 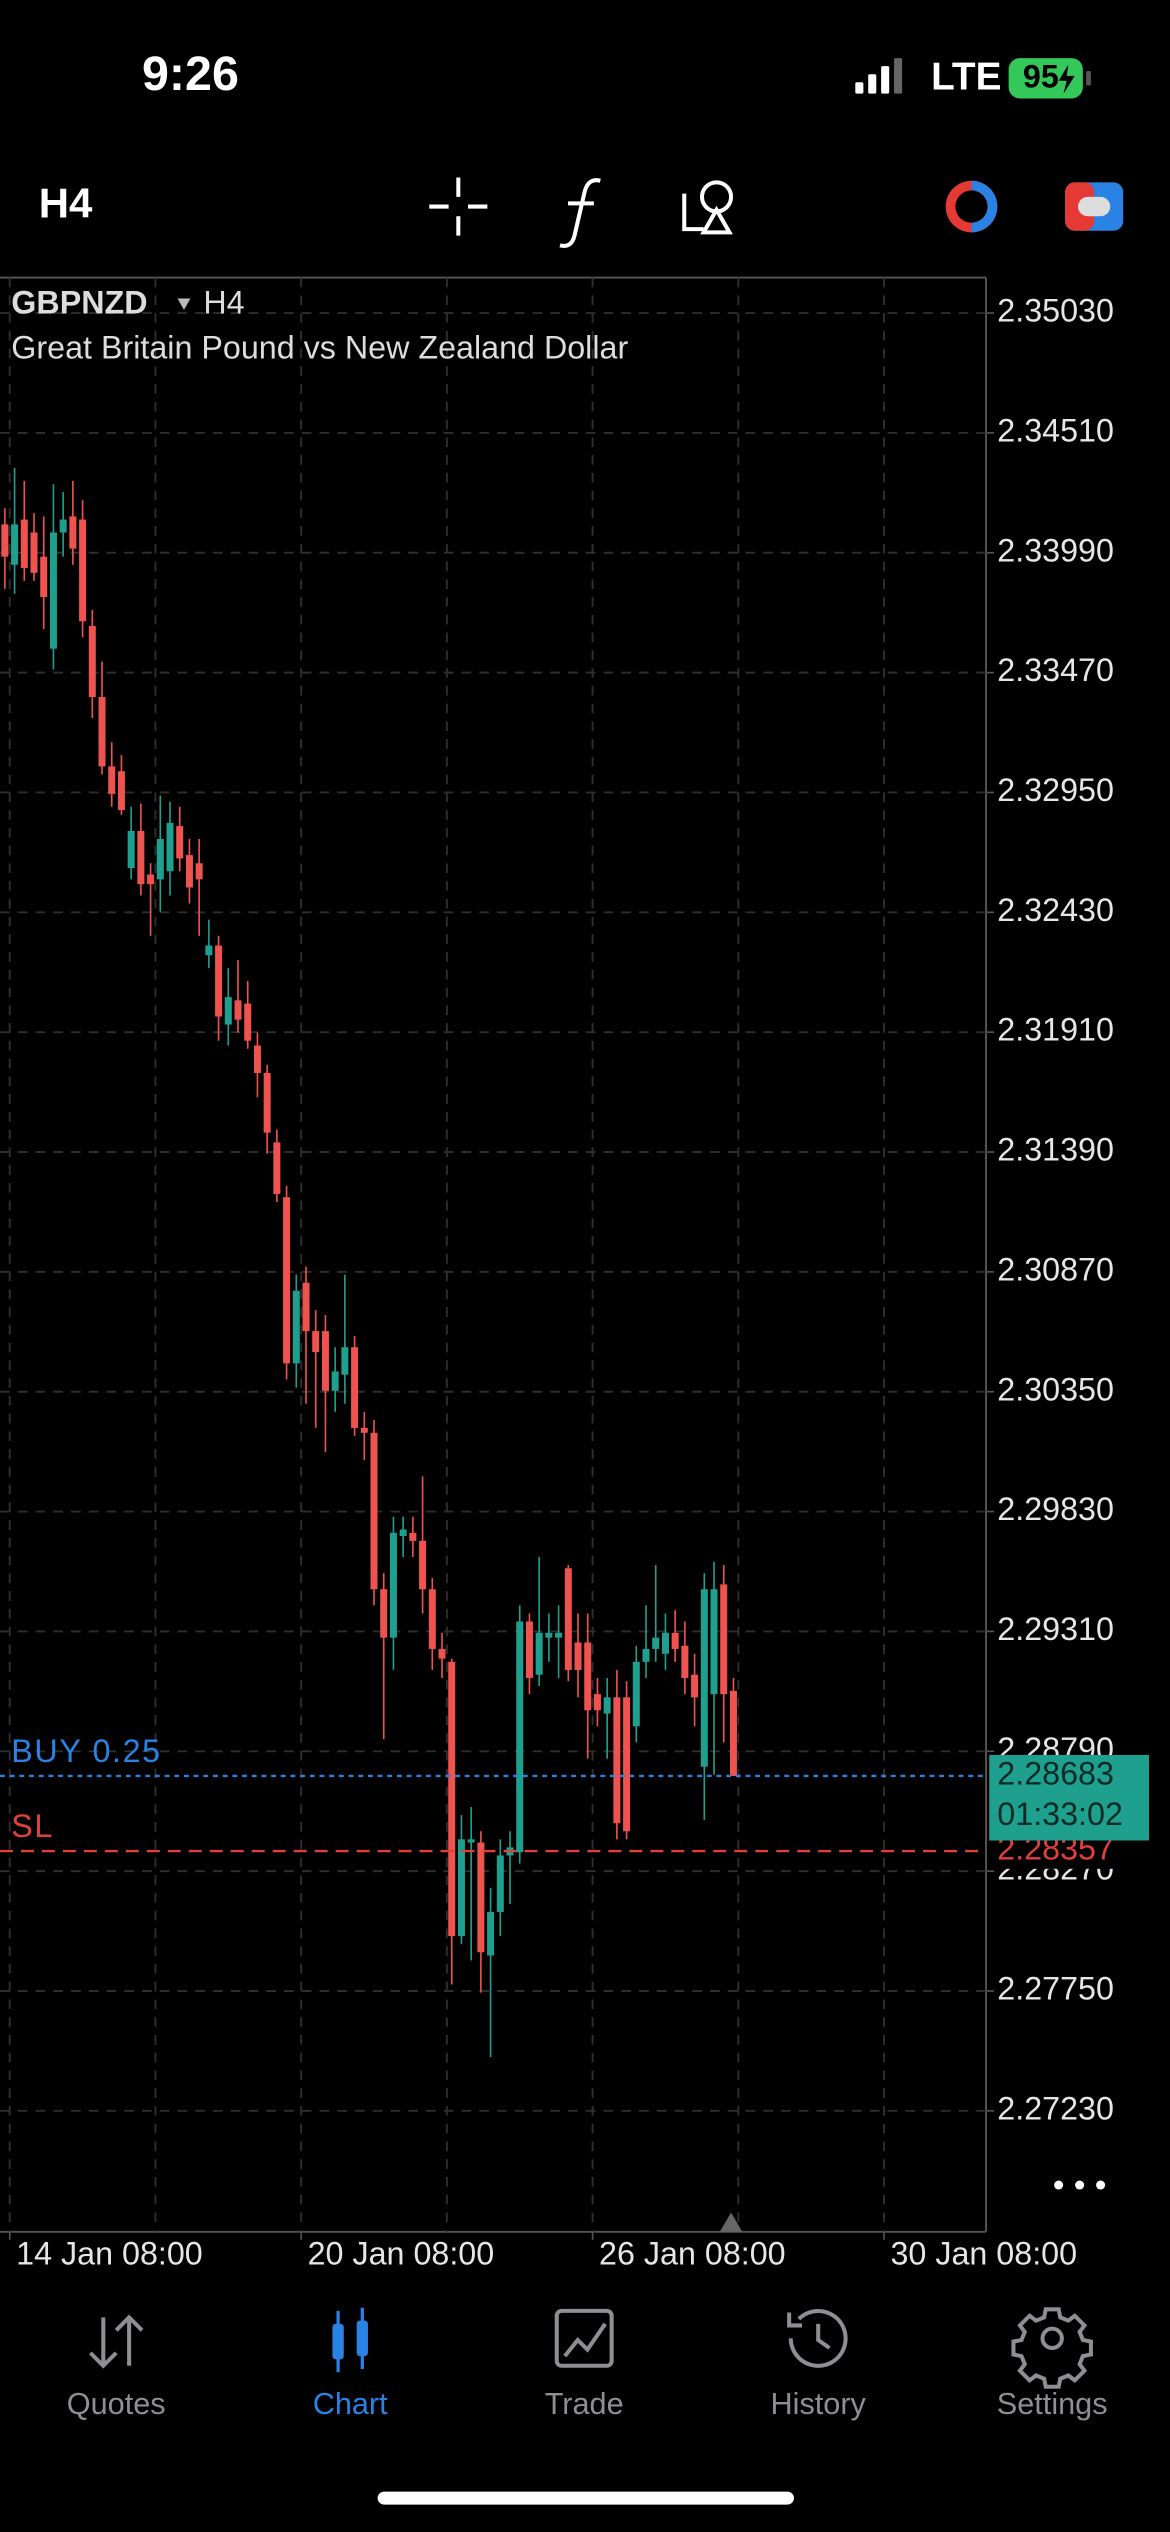 I want to click on tab-bar: Quotes Chart Trade History Settings, so click(x=587, y=2404).